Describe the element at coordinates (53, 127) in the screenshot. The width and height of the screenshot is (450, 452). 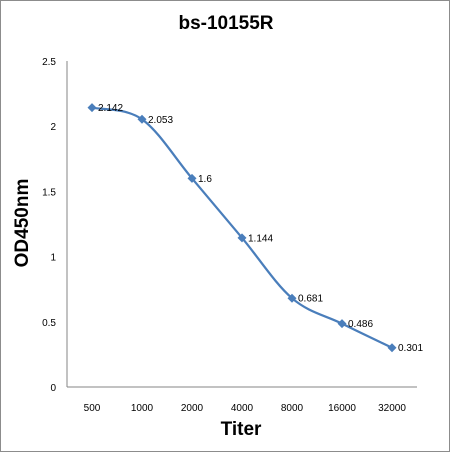
I see `y-tick-label: 2` at that location.